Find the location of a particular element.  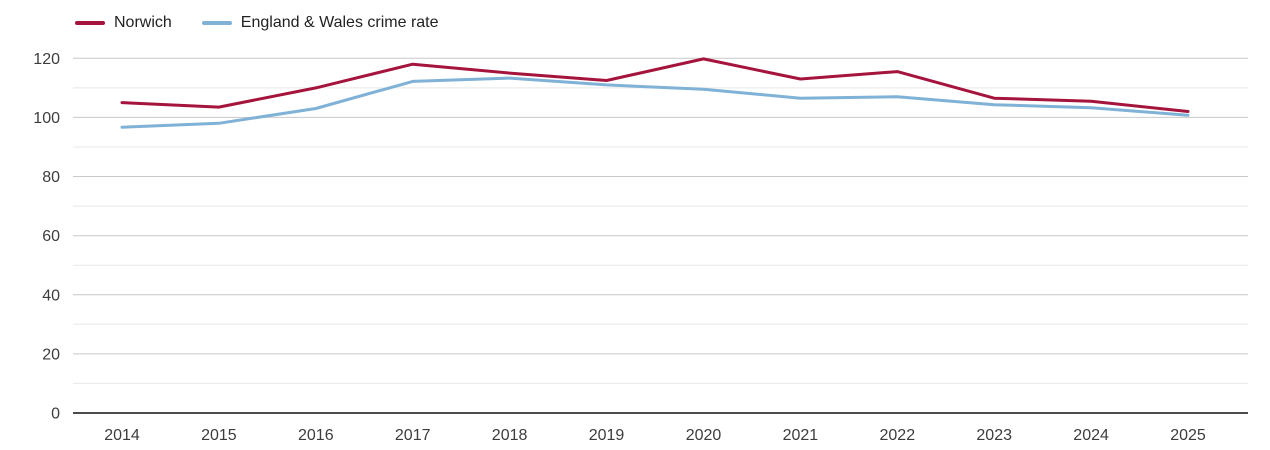

chart-legend: Norwich England & Wales crime rate is located at coordinates (257, 23).